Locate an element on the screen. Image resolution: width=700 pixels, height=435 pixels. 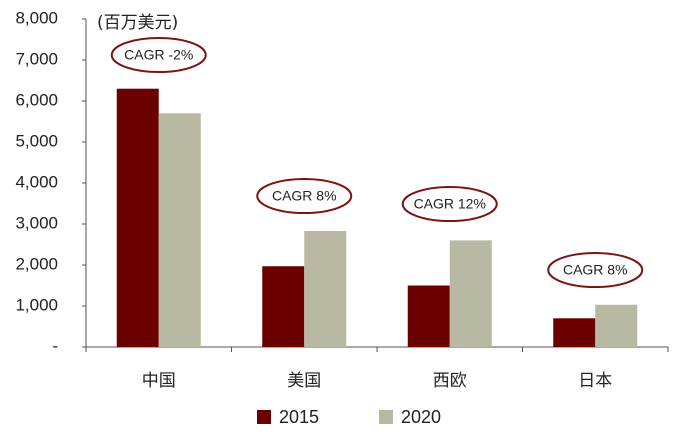
legend-label: 2020 is located at coordinates (421, 417).